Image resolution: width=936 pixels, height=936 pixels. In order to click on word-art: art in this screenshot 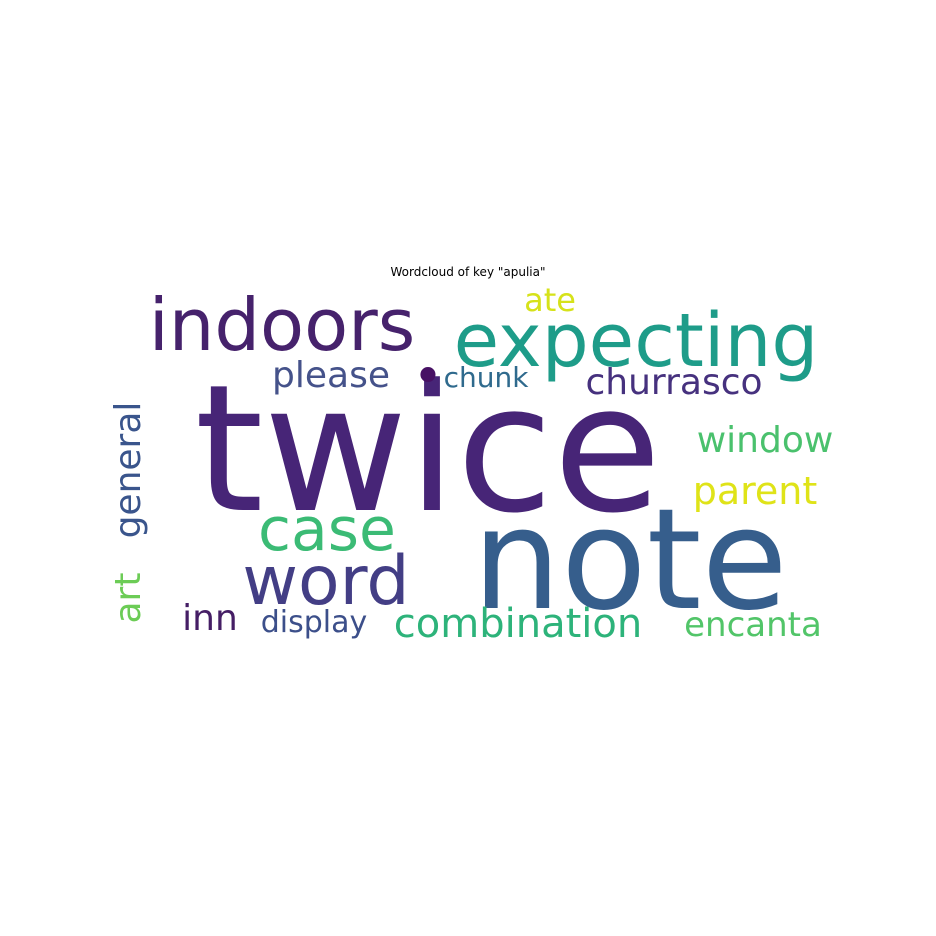, I will do `click(128, 598)`.